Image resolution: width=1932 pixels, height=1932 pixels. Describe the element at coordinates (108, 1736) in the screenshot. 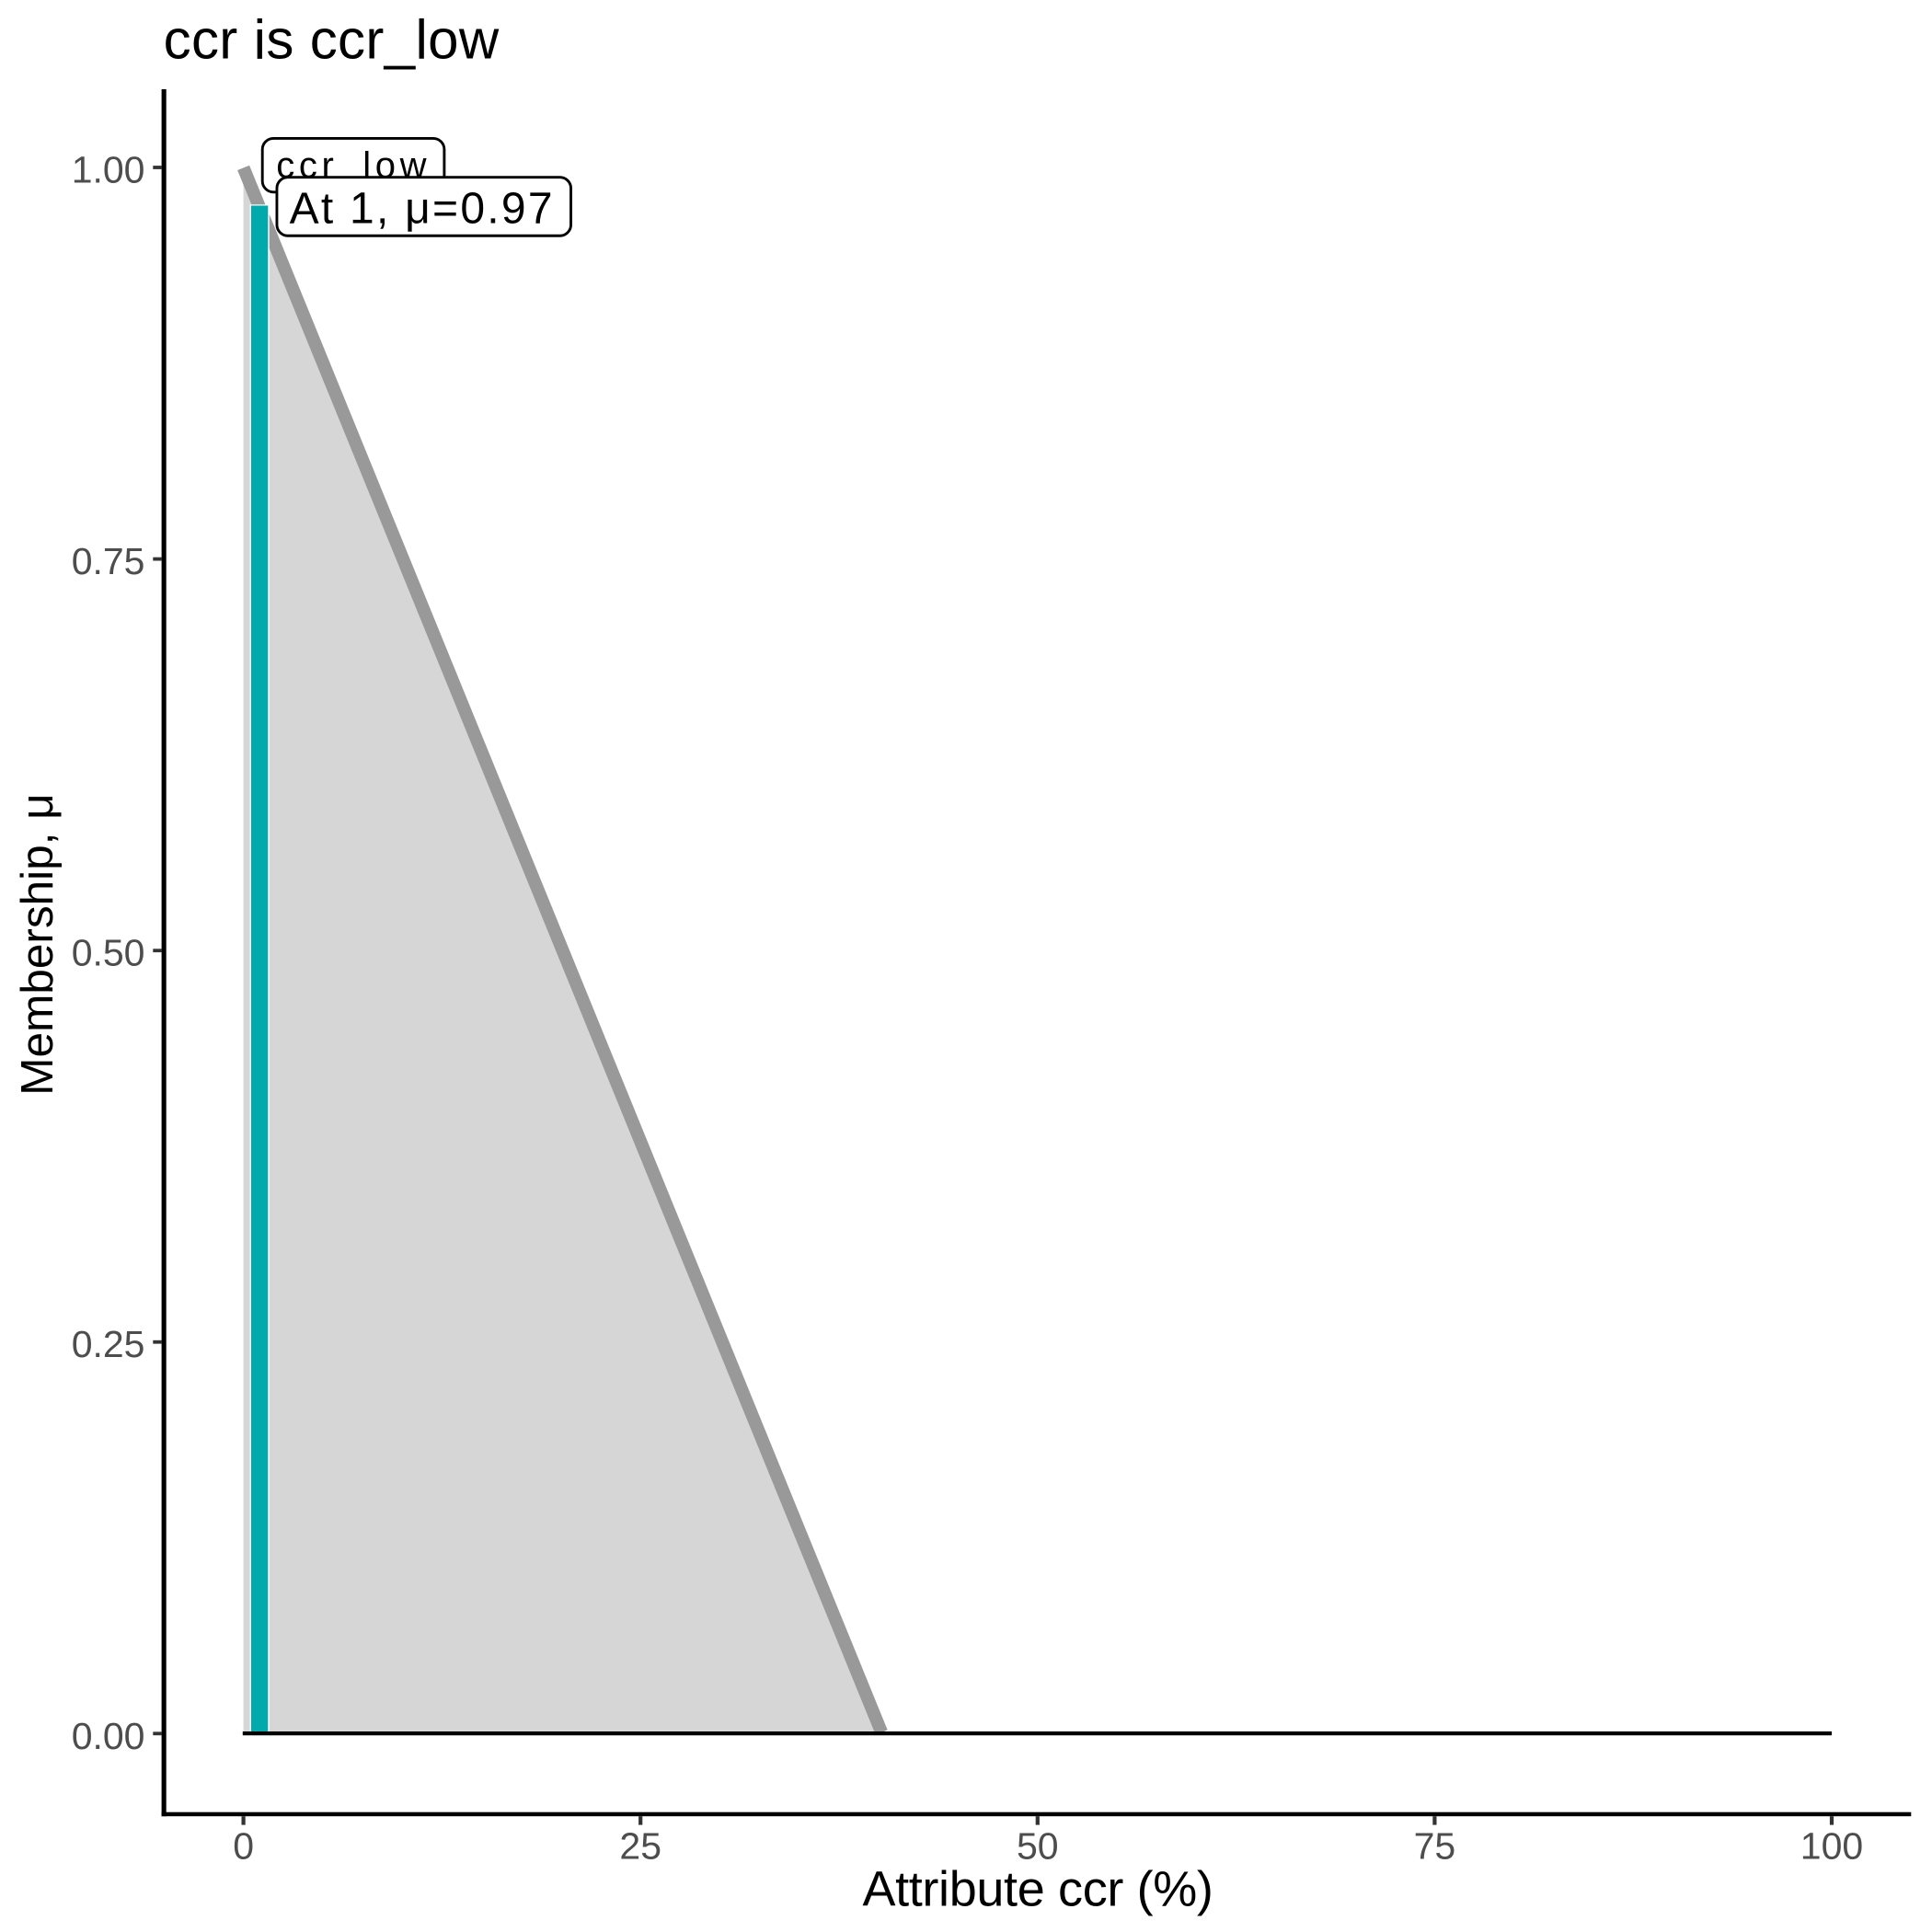

I see `svg-text: 0.00` at that location.